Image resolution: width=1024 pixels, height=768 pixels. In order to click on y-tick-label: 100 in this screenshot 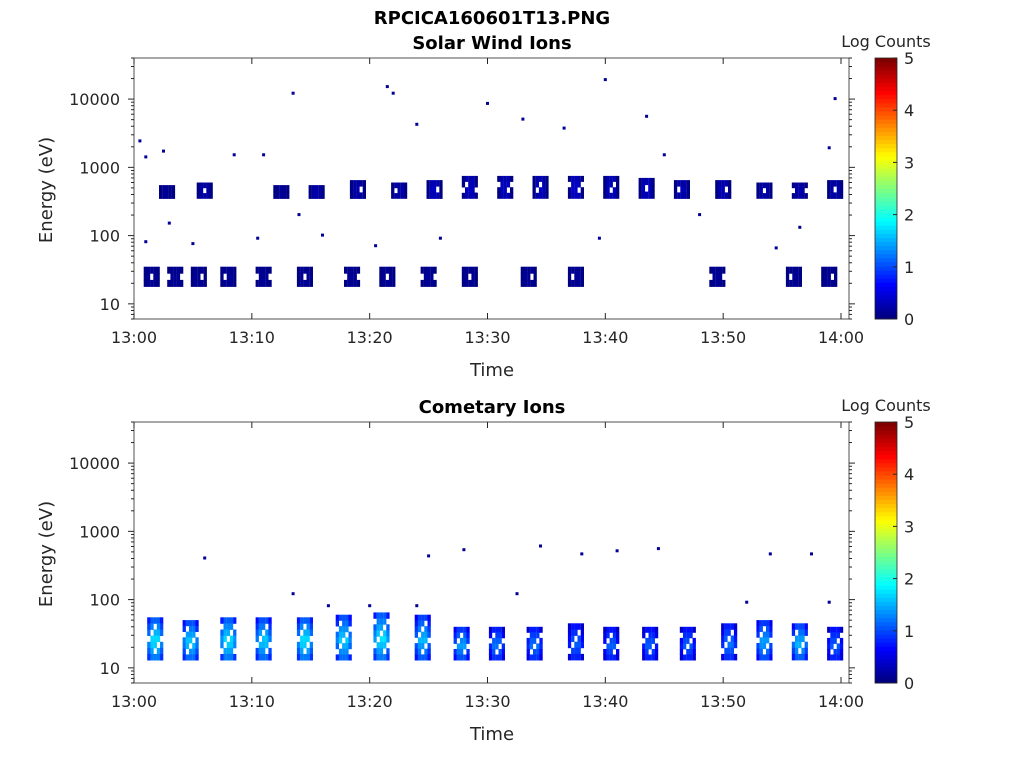, I will do `click(104, 236)`.